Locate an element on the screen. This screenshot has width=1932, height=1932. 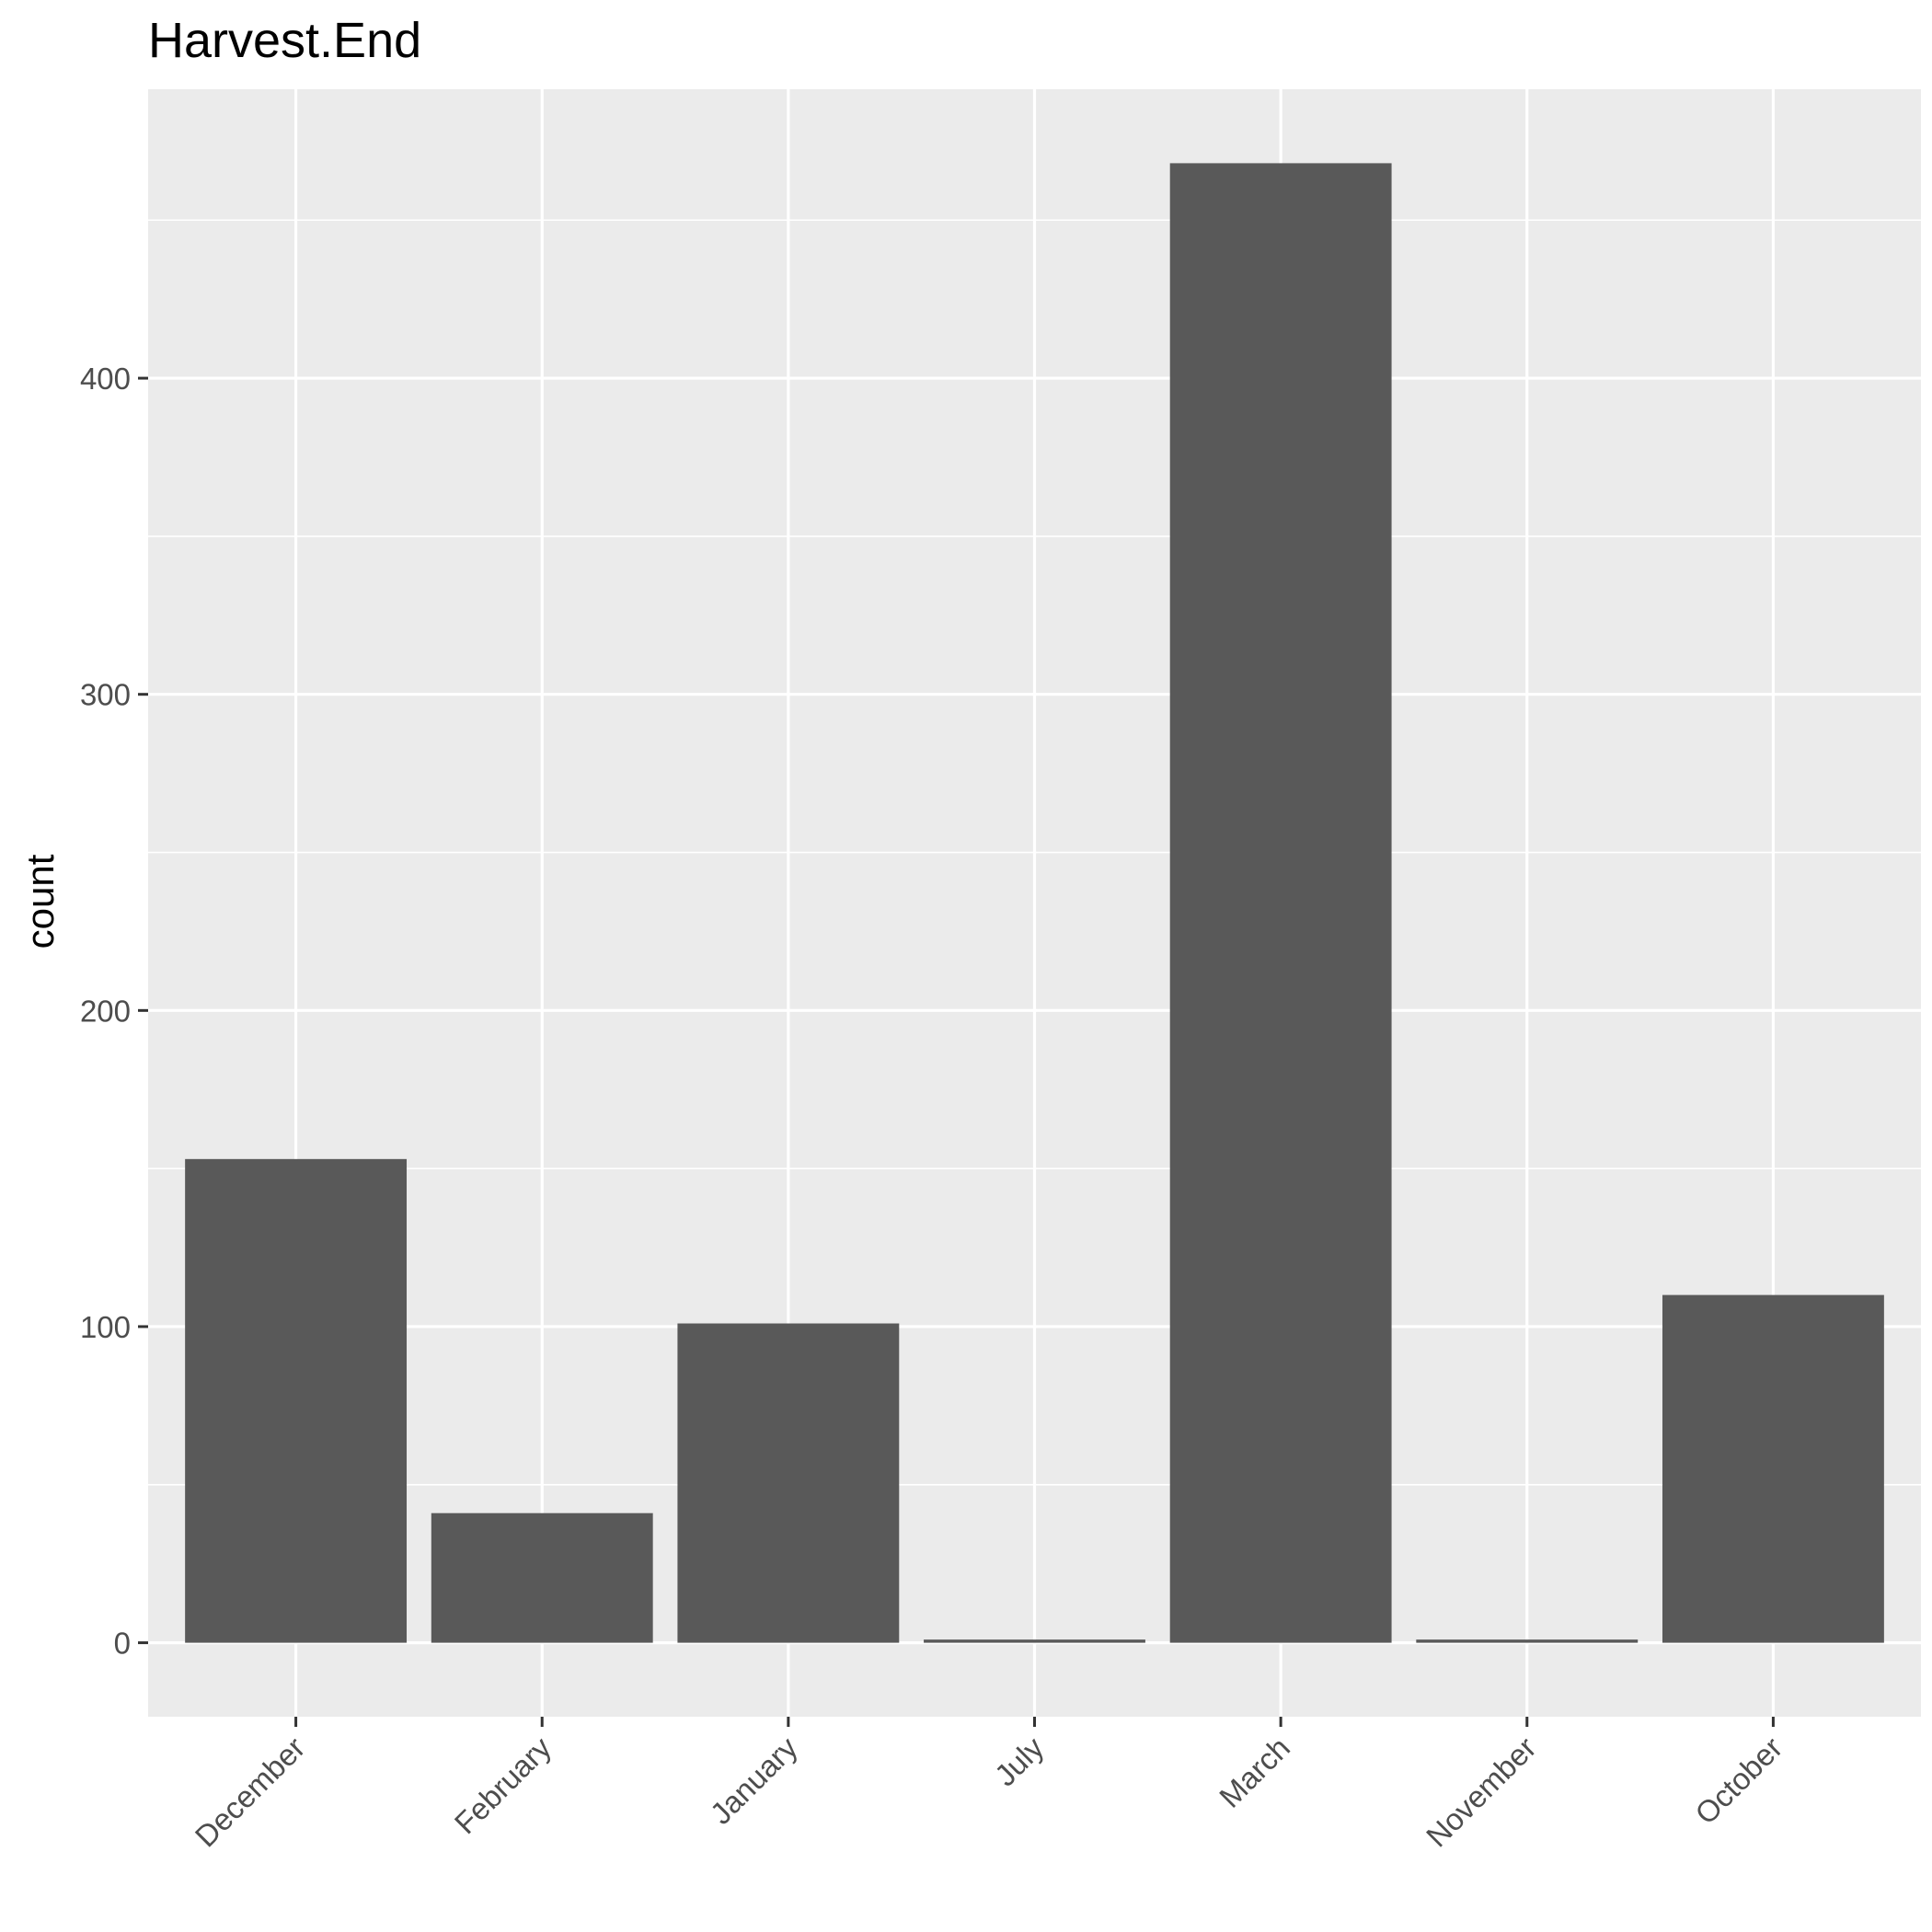
y-tick-label: 100 is located at coordinates (105, 1327).